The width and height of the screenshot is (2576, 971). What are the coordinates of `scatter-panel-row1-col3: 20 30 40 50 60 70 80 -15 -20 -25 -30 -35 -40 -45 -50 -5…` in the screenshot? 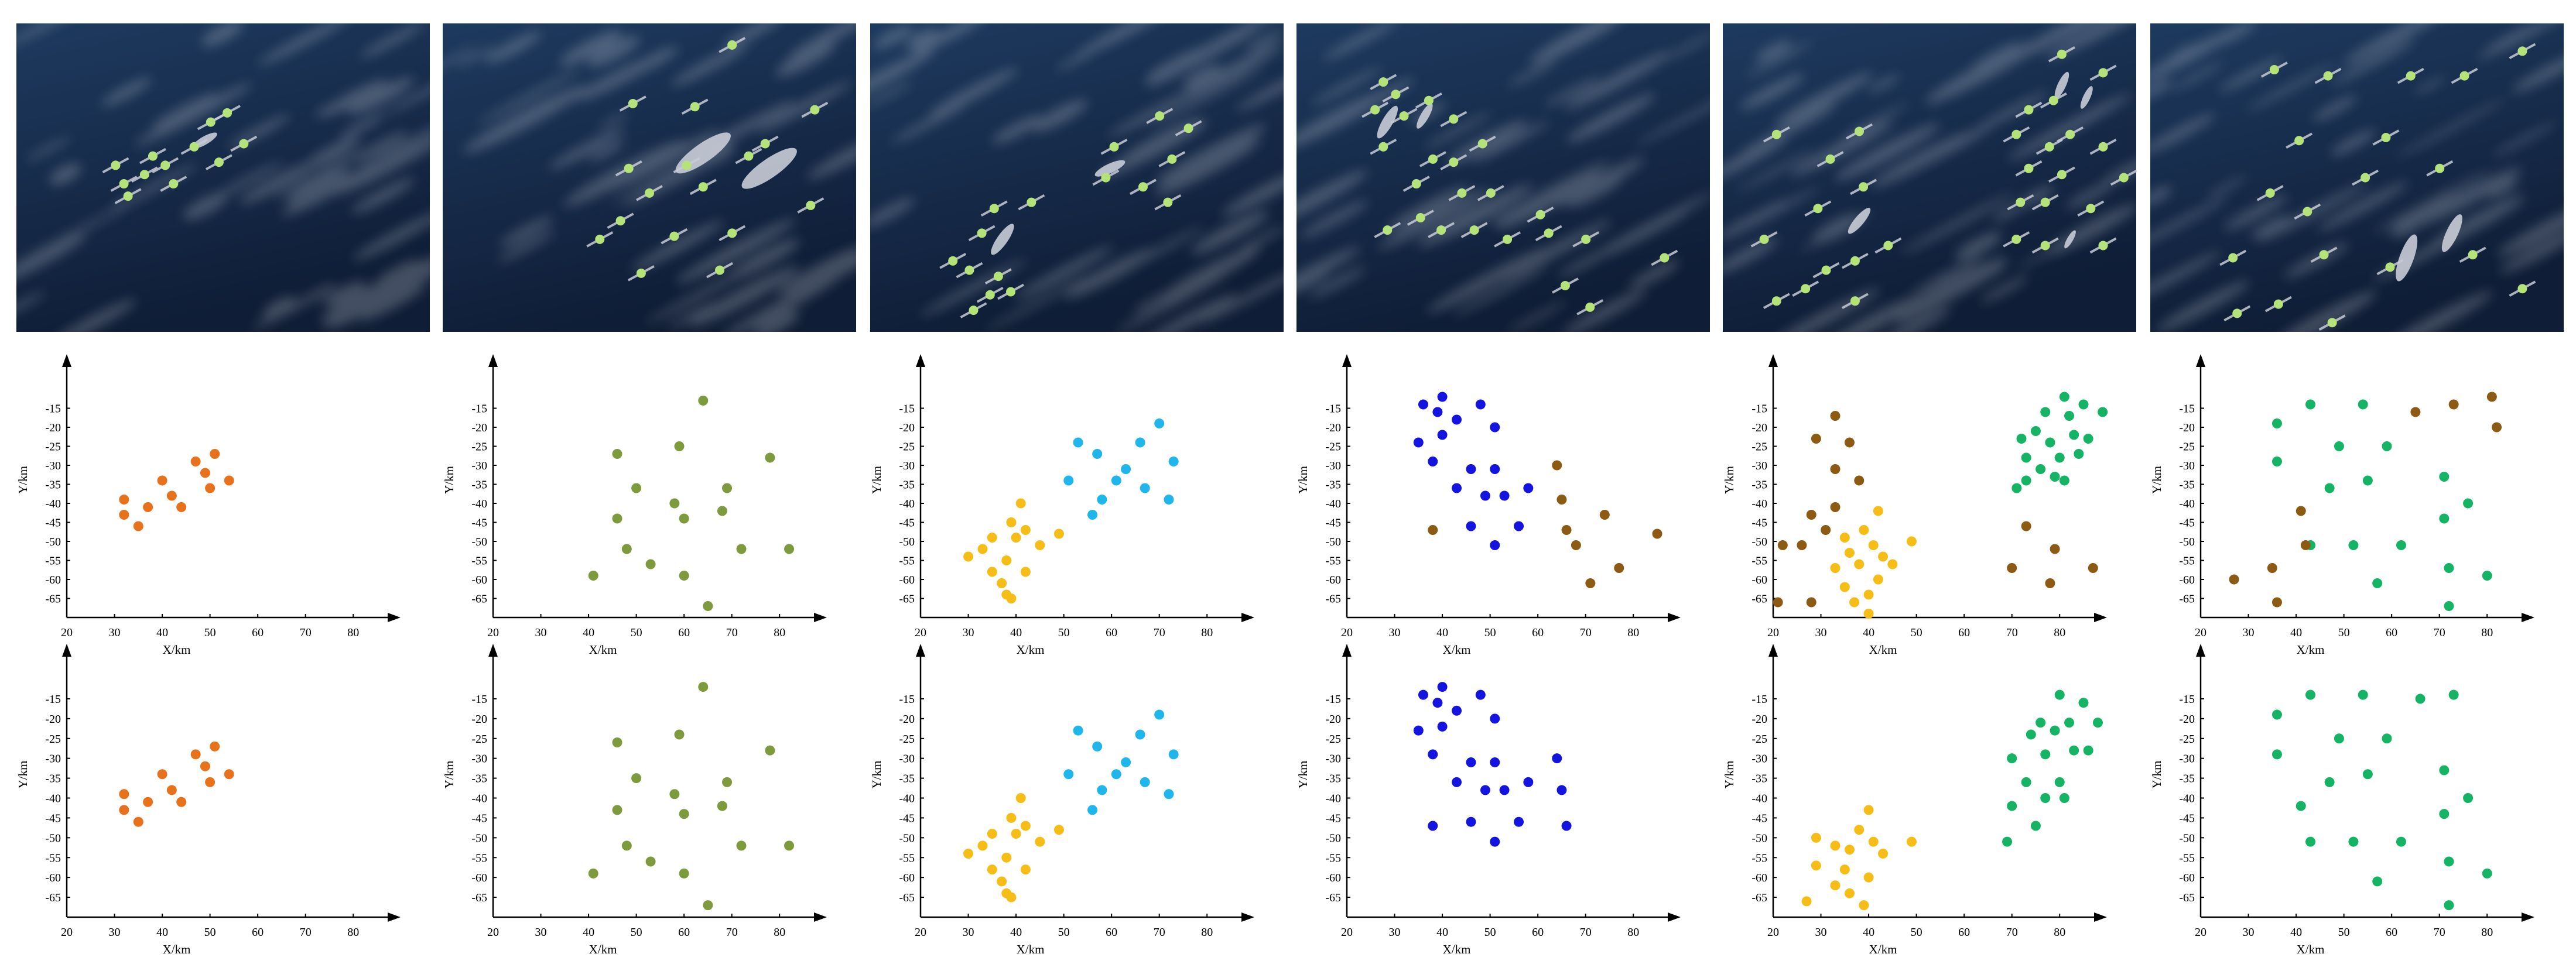 It's located at (1062, 505).